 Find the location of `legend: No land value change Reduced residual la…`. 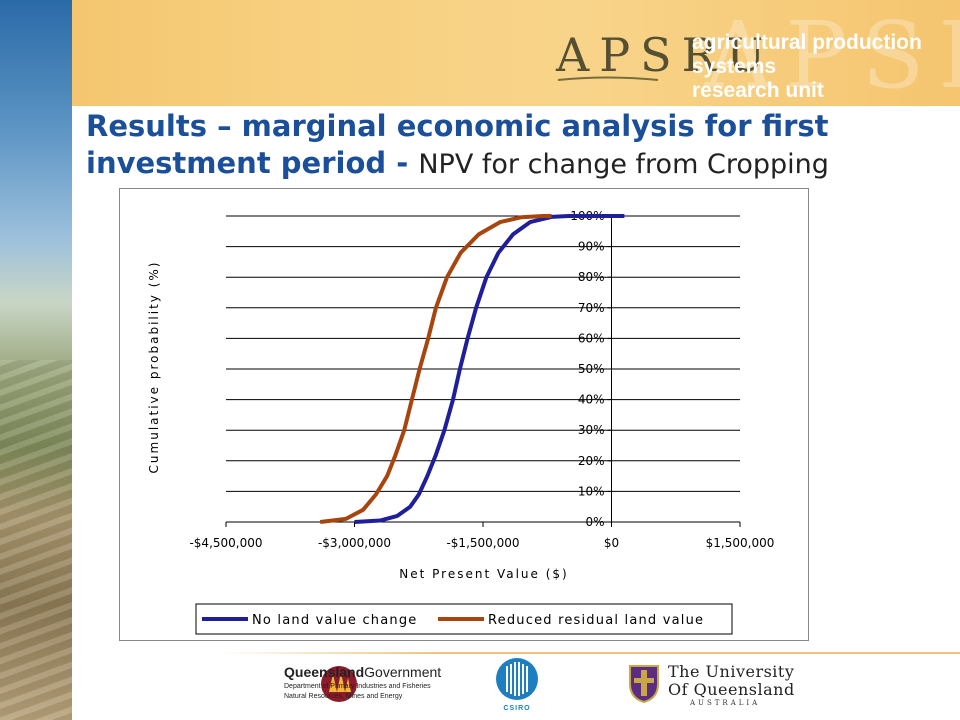

legend: No land value change Reduced residual la… is located at coordinates (464, 619).